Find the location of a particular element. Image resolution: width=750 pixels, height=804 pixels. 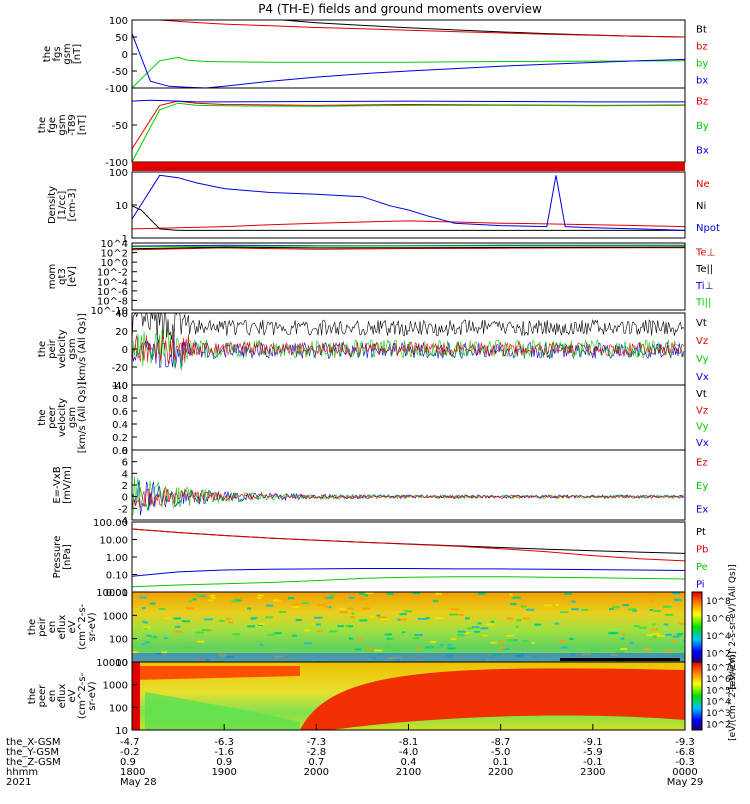

x-axis-row-label: the_Z-GSM is located at coordinates (33, 762).